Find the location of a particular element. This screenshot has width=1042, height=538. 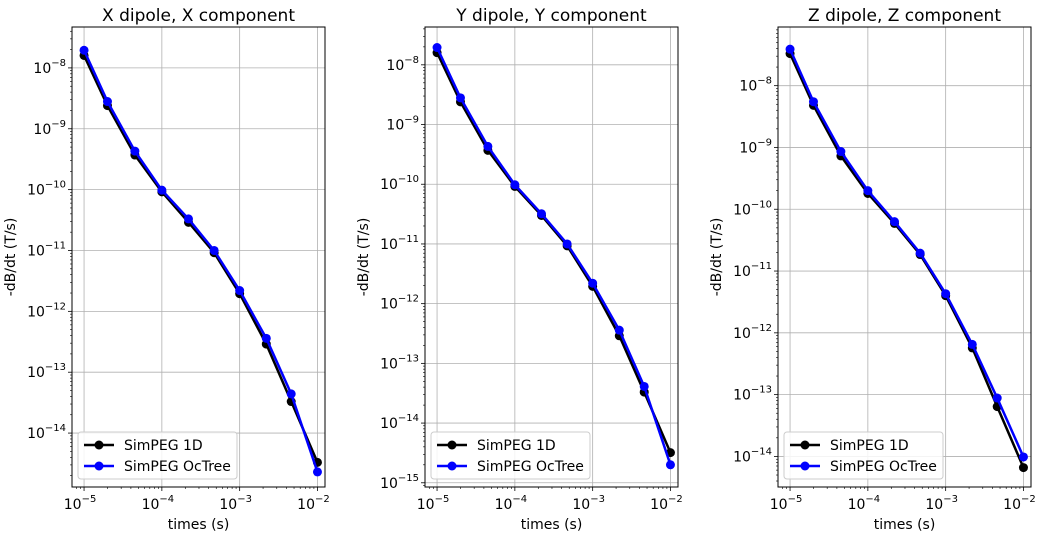

chart-title: Z dipole, Z component is located at coordinates (904, 16).